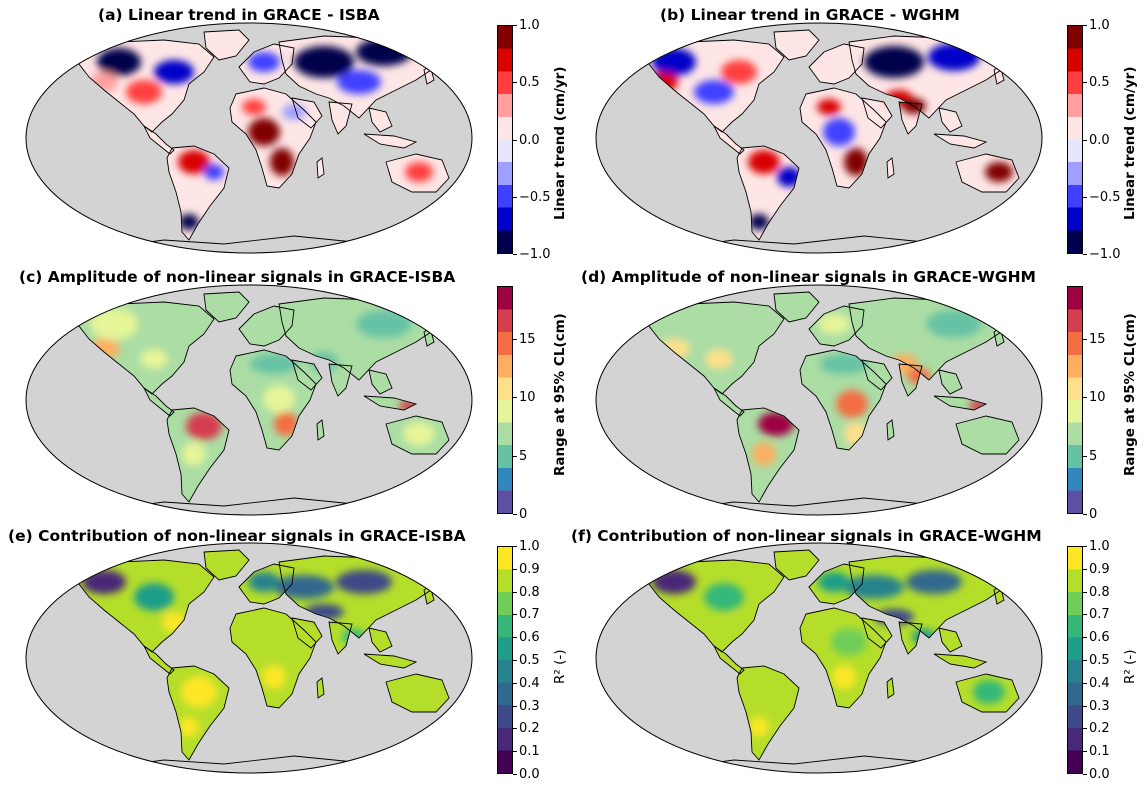  What do you see at coordinates (529, 638) in the screenshot?
I see `colorbar-tick-label: 0.6` at bounding box center [529, 638].